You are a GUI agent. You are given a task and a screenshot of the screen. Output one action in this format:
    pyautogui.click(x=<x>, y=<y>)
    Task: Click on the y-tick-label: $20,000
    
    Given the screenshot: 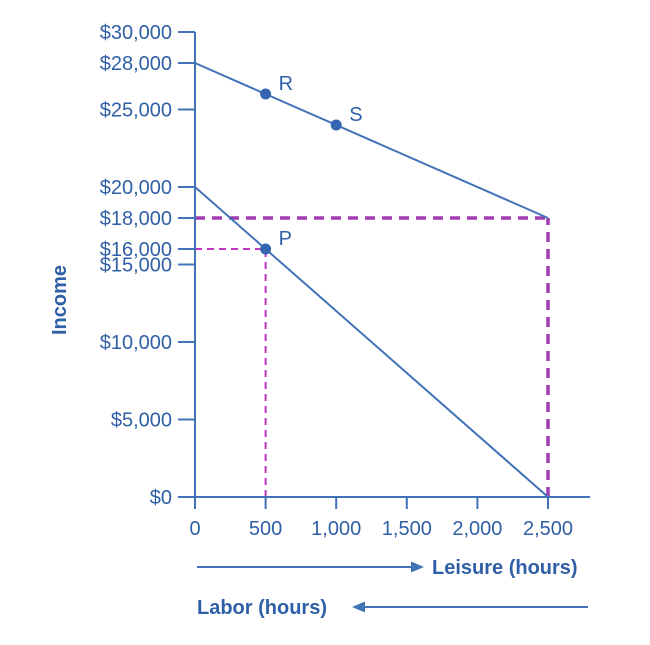 What is the action you would take?
    pyautogui.click(x=136, y=188)
    